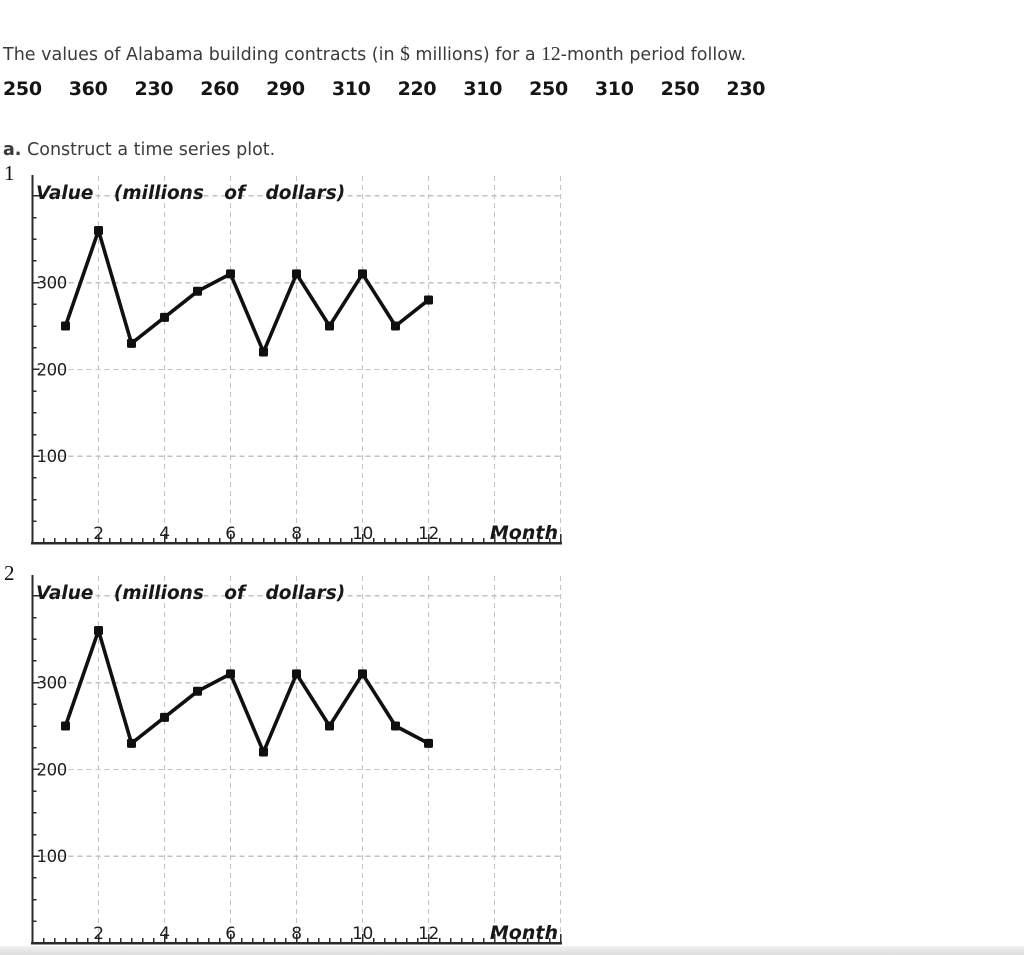 This screenshot has height=955, width=1024. Describe the element at coordinates (220, 89) in the screenshot. I see `data-value: 260` at that location.